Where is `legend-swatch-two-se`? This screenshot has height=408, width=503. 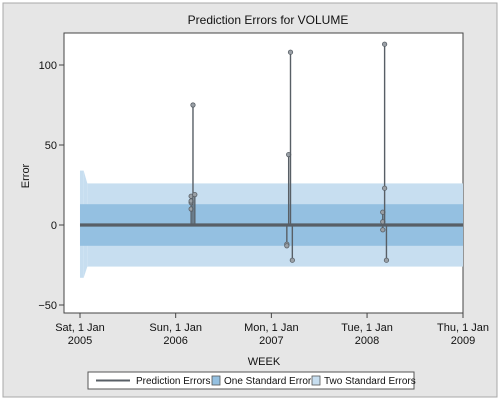 legend-swatch-two-se is located at coordinates (316, 380).